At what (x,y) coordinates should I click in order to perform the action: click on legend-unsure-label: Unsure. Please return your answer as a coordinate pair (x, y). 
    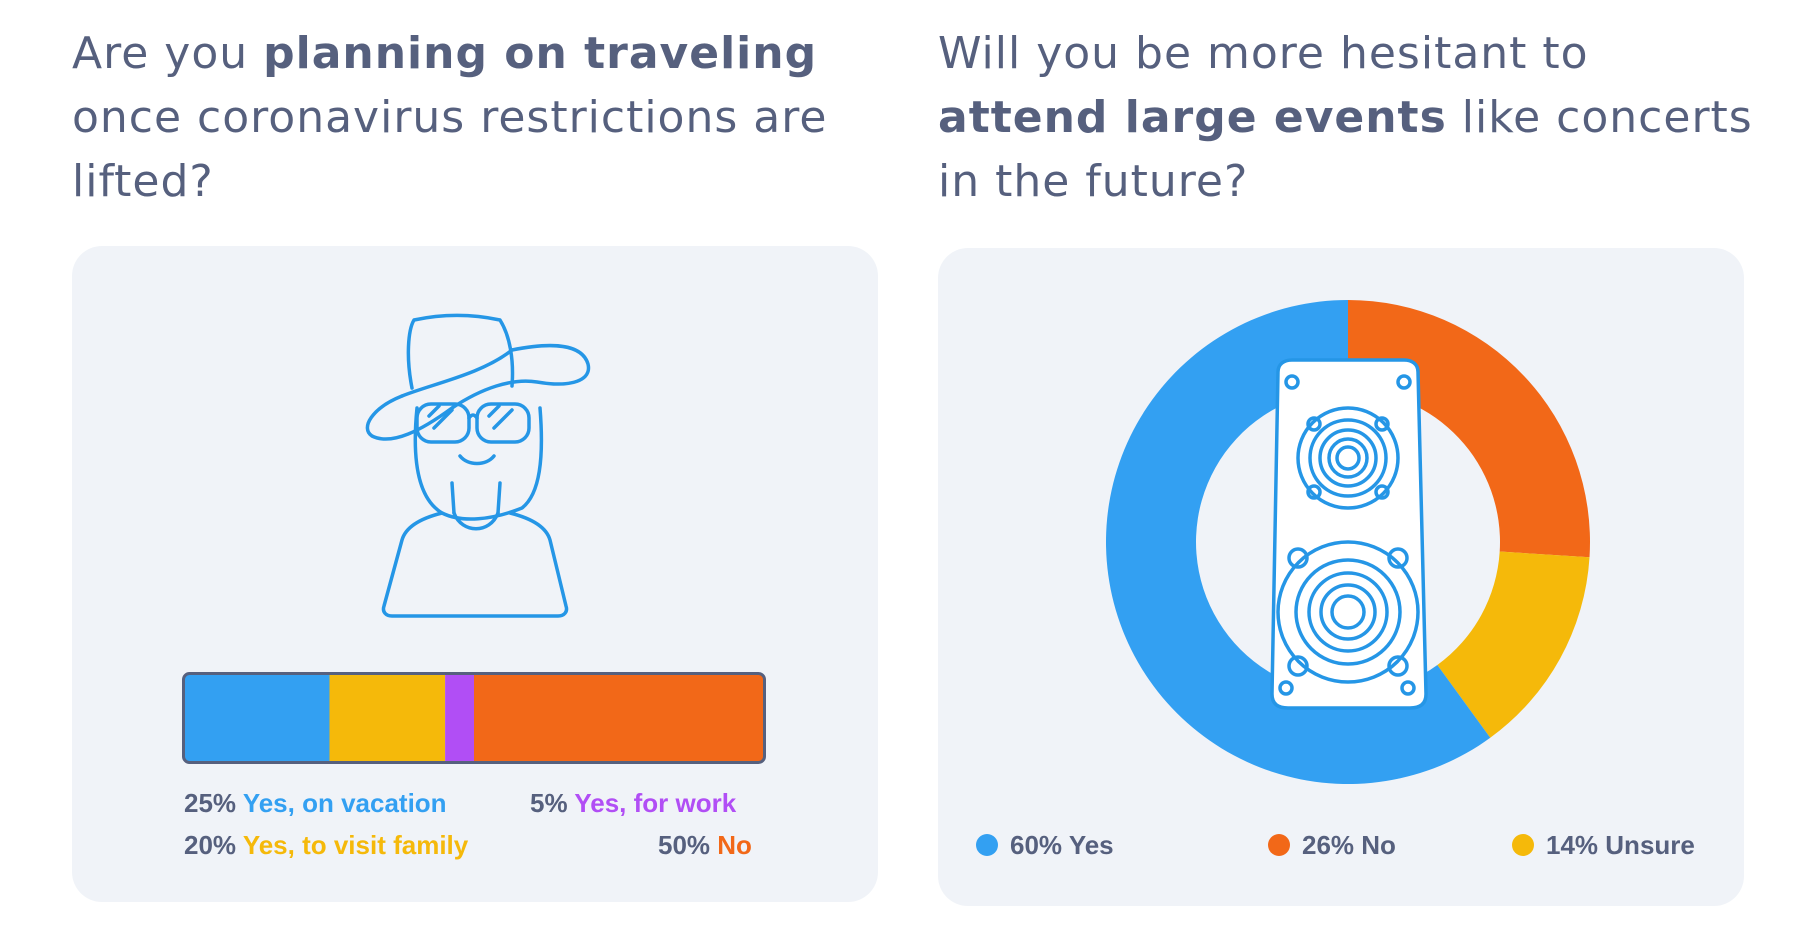
    Looking at the image, I should click on (1650, 845).